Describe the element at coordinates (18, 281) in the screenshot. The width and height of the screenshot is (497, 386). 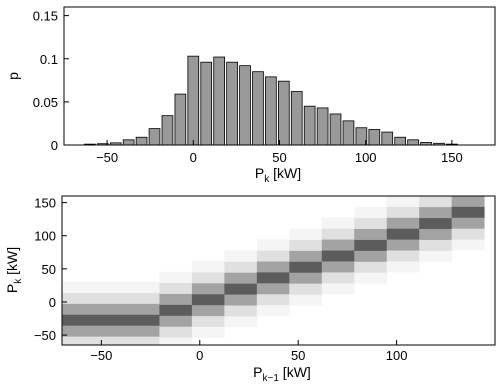
I see `heatmap-y-axis-label-subscript: k` at that location.